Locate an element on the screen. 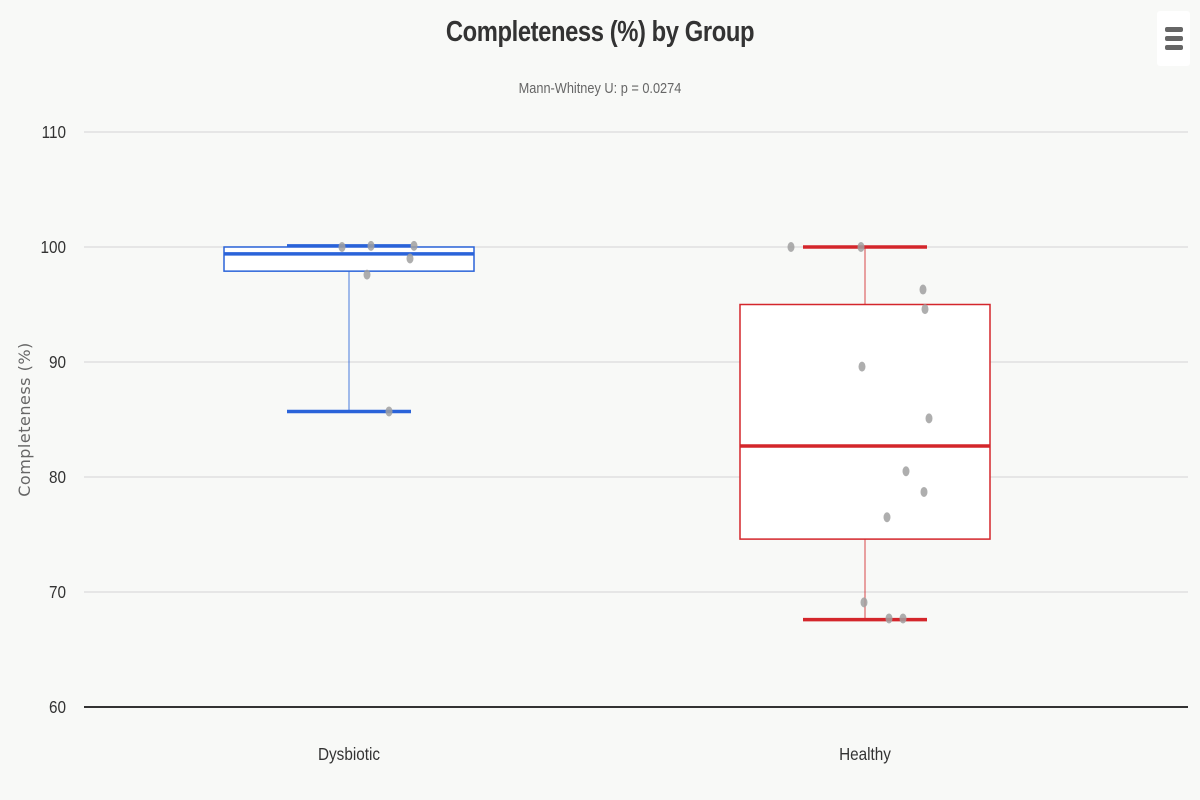 The width and height of the screenshot is (1200, 800). chart-menu-button is located at coordinates (1173, 38).